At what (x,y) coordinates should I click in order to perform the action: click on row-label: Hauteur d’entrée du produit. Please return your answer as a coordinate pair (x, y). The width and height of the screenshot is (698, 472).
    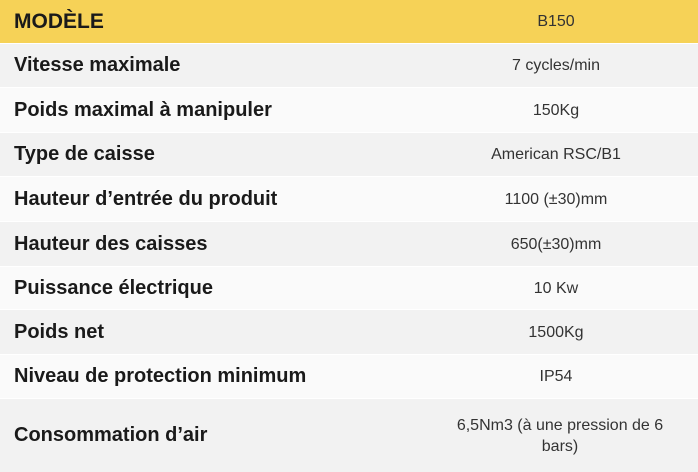
    Looking at the image, I should click on (146, 198).